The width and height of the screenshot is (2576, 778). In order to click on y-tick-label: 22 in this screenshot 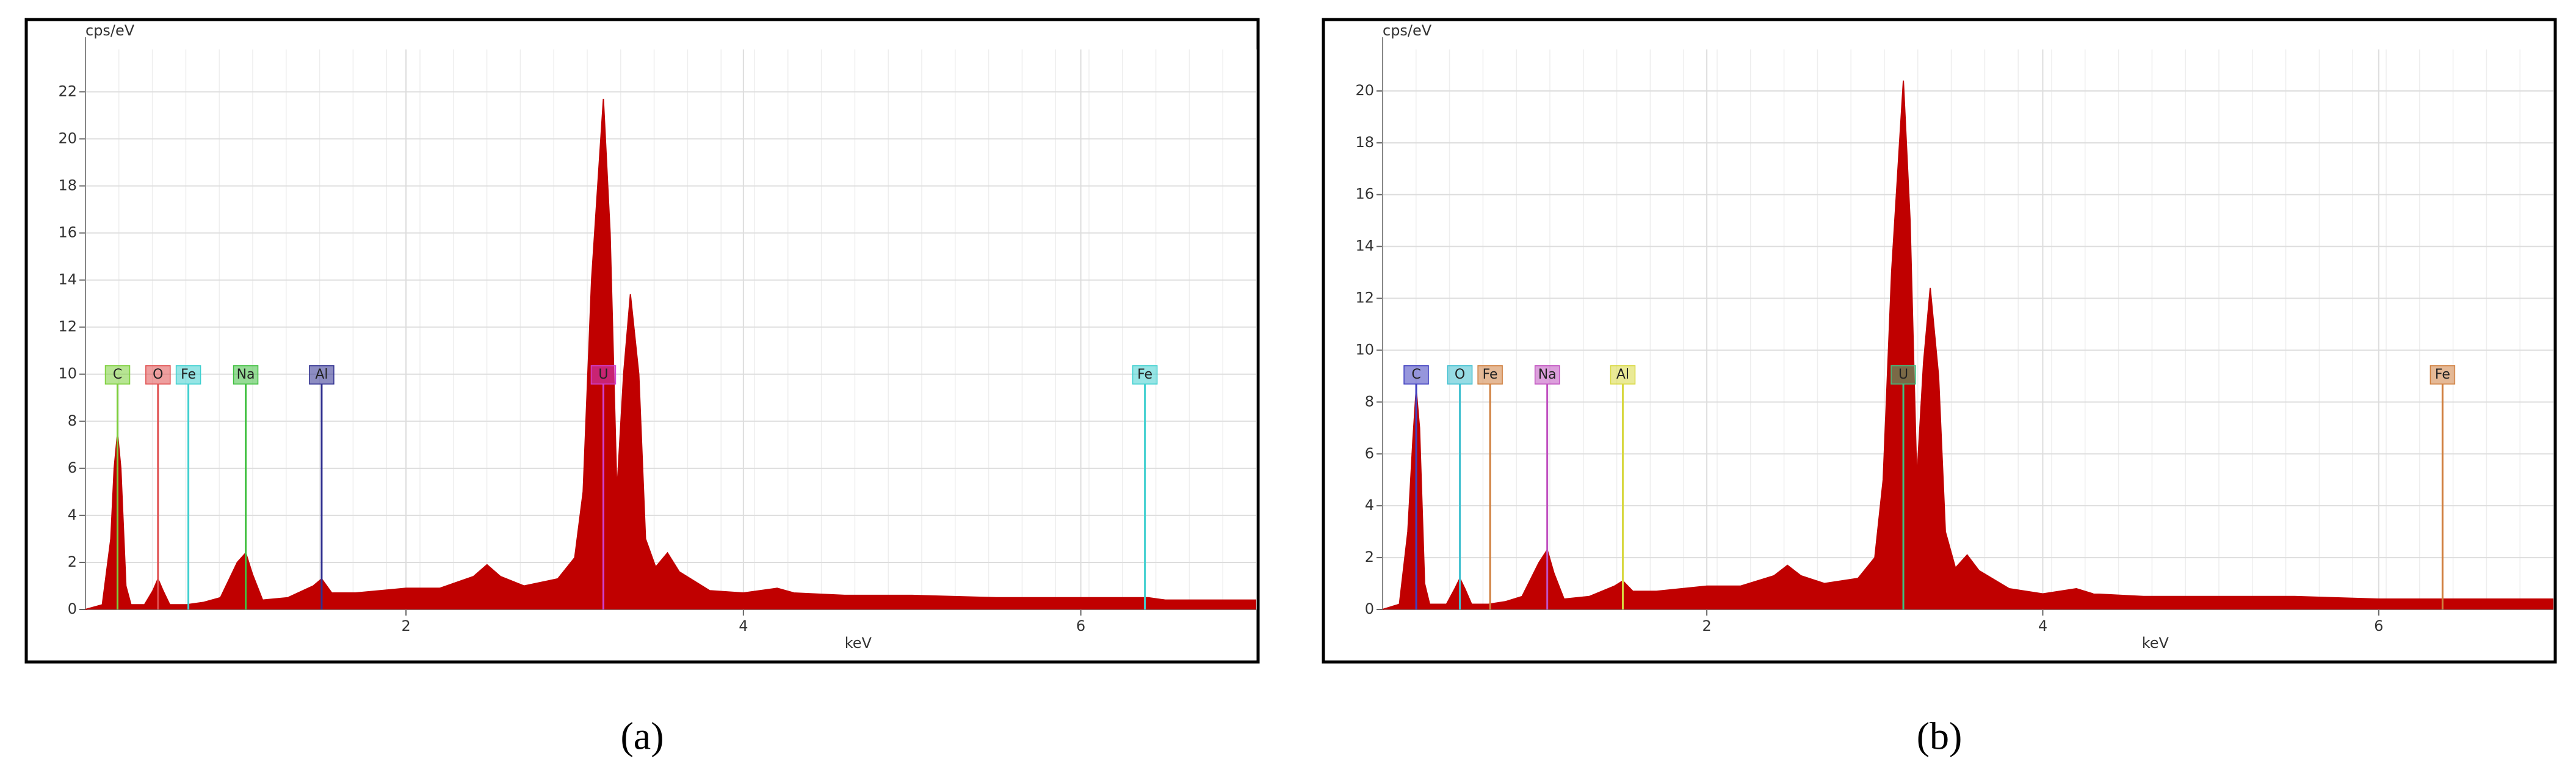, I will do `click(67, 91)`.